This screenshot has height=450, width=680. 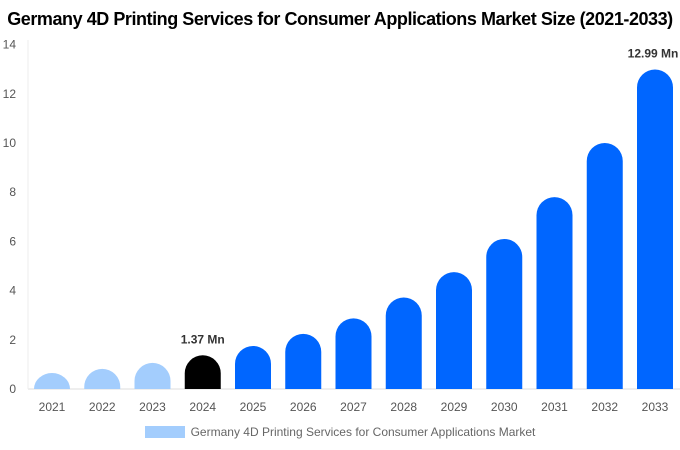 What do you see at coordinates (253, 407) in the screenshot?
I see `x-tick-label: 2025` at bounding box center [253, 407].